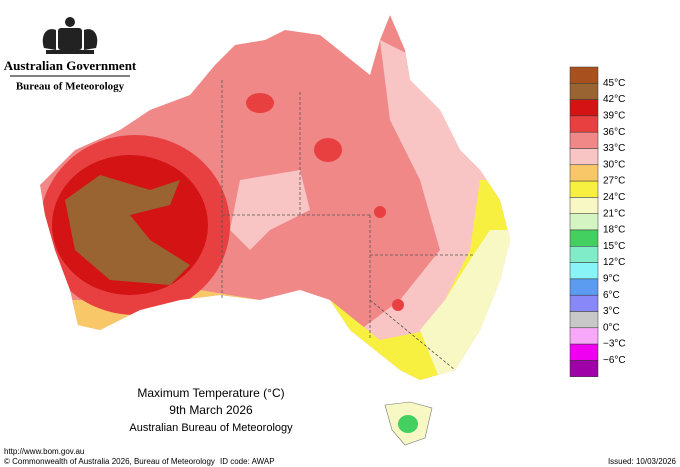 The image size is (680, 467). Describe the element at coordinates (614, 116) in the screenshot. I see `legend-label: 39°C` at that location.